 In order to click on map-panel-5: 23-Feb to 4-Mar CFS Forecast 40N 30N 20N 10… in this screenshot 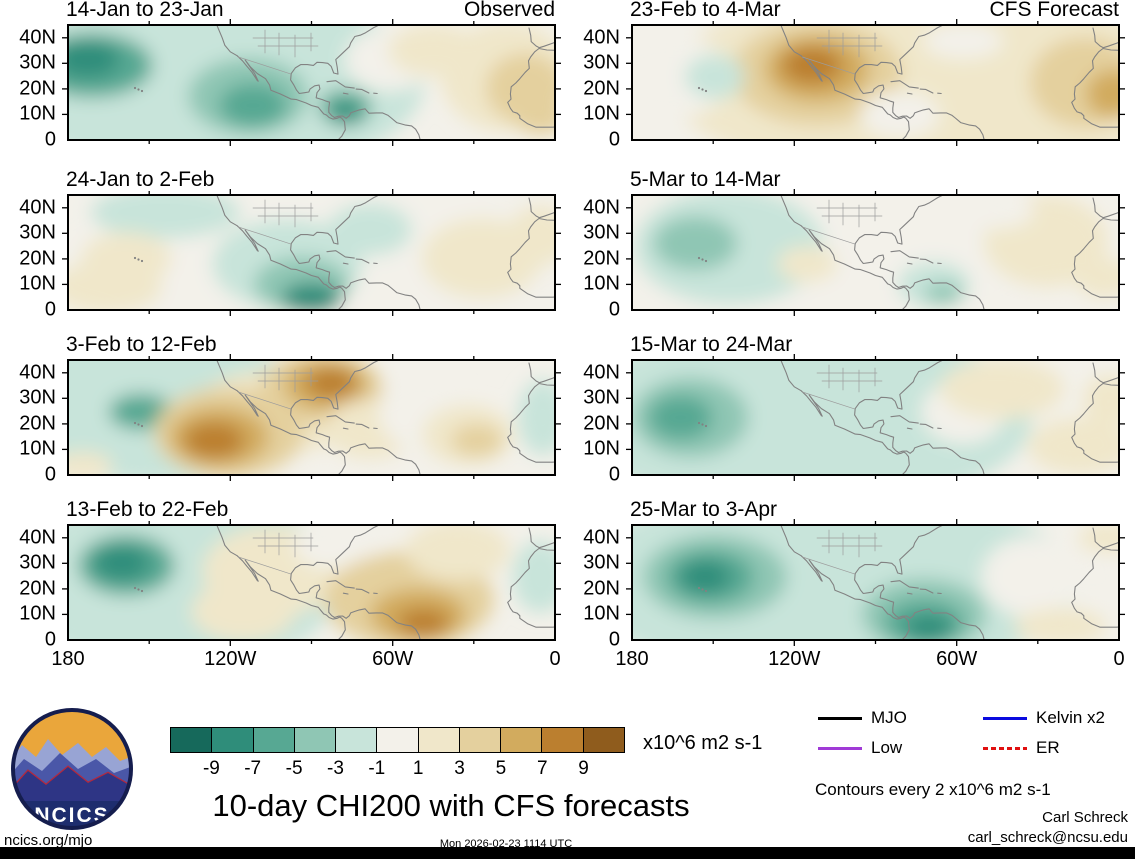, I will do `click(854, 75)`.